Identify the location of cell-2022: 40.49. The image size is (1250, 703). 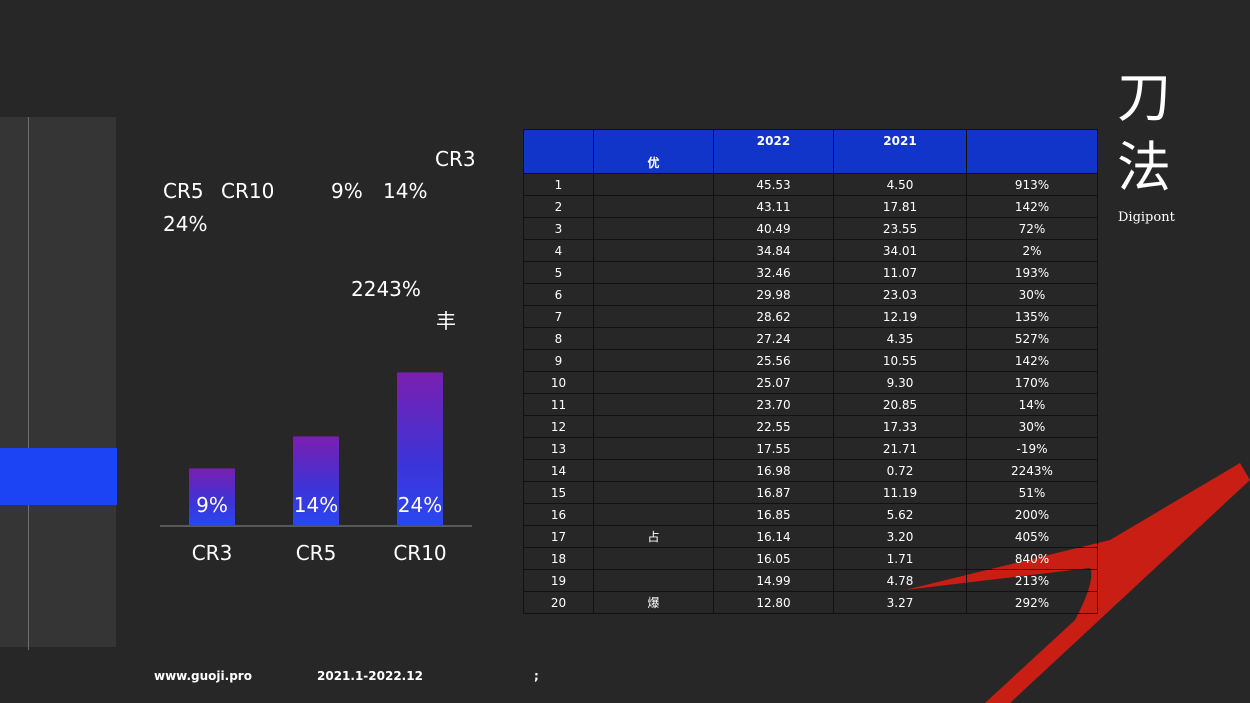
(773, 228).